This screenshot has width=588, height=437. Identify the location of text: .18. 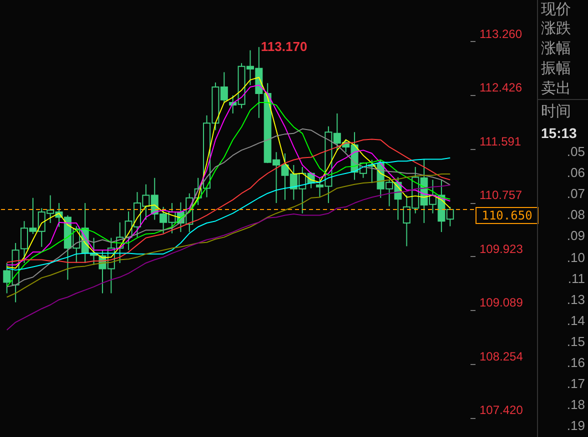
(575, 405).